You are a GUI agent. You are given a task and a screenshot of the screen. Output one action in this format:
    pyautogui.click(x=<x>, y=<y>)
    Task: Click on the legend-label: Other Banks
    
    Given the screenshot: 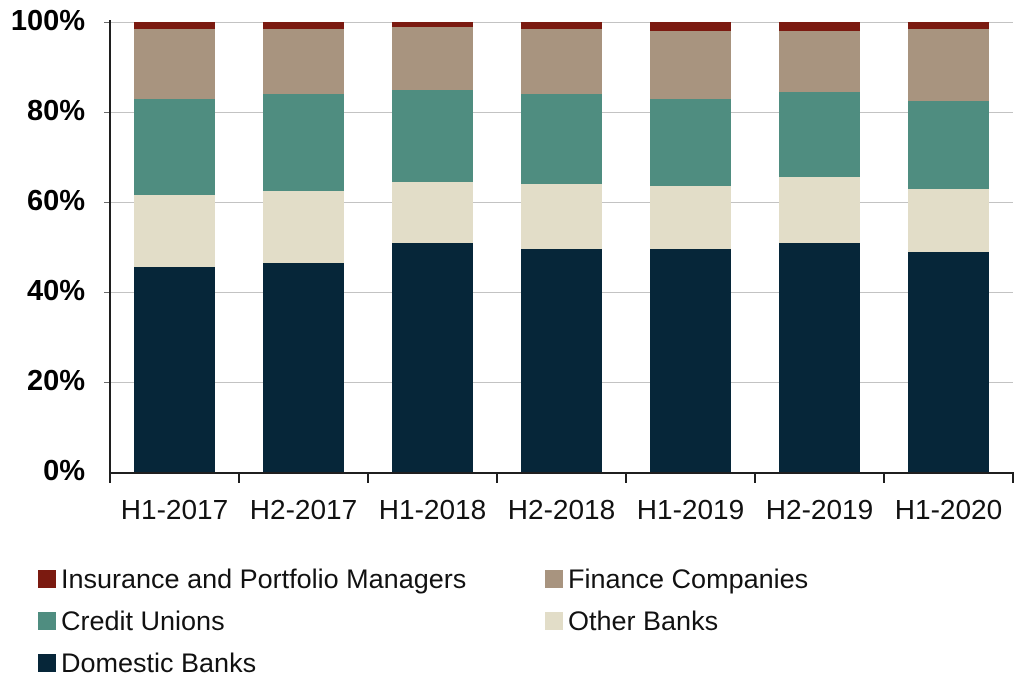 What is the action you would take?
    pyautogui.click(x=643, y=620)
    